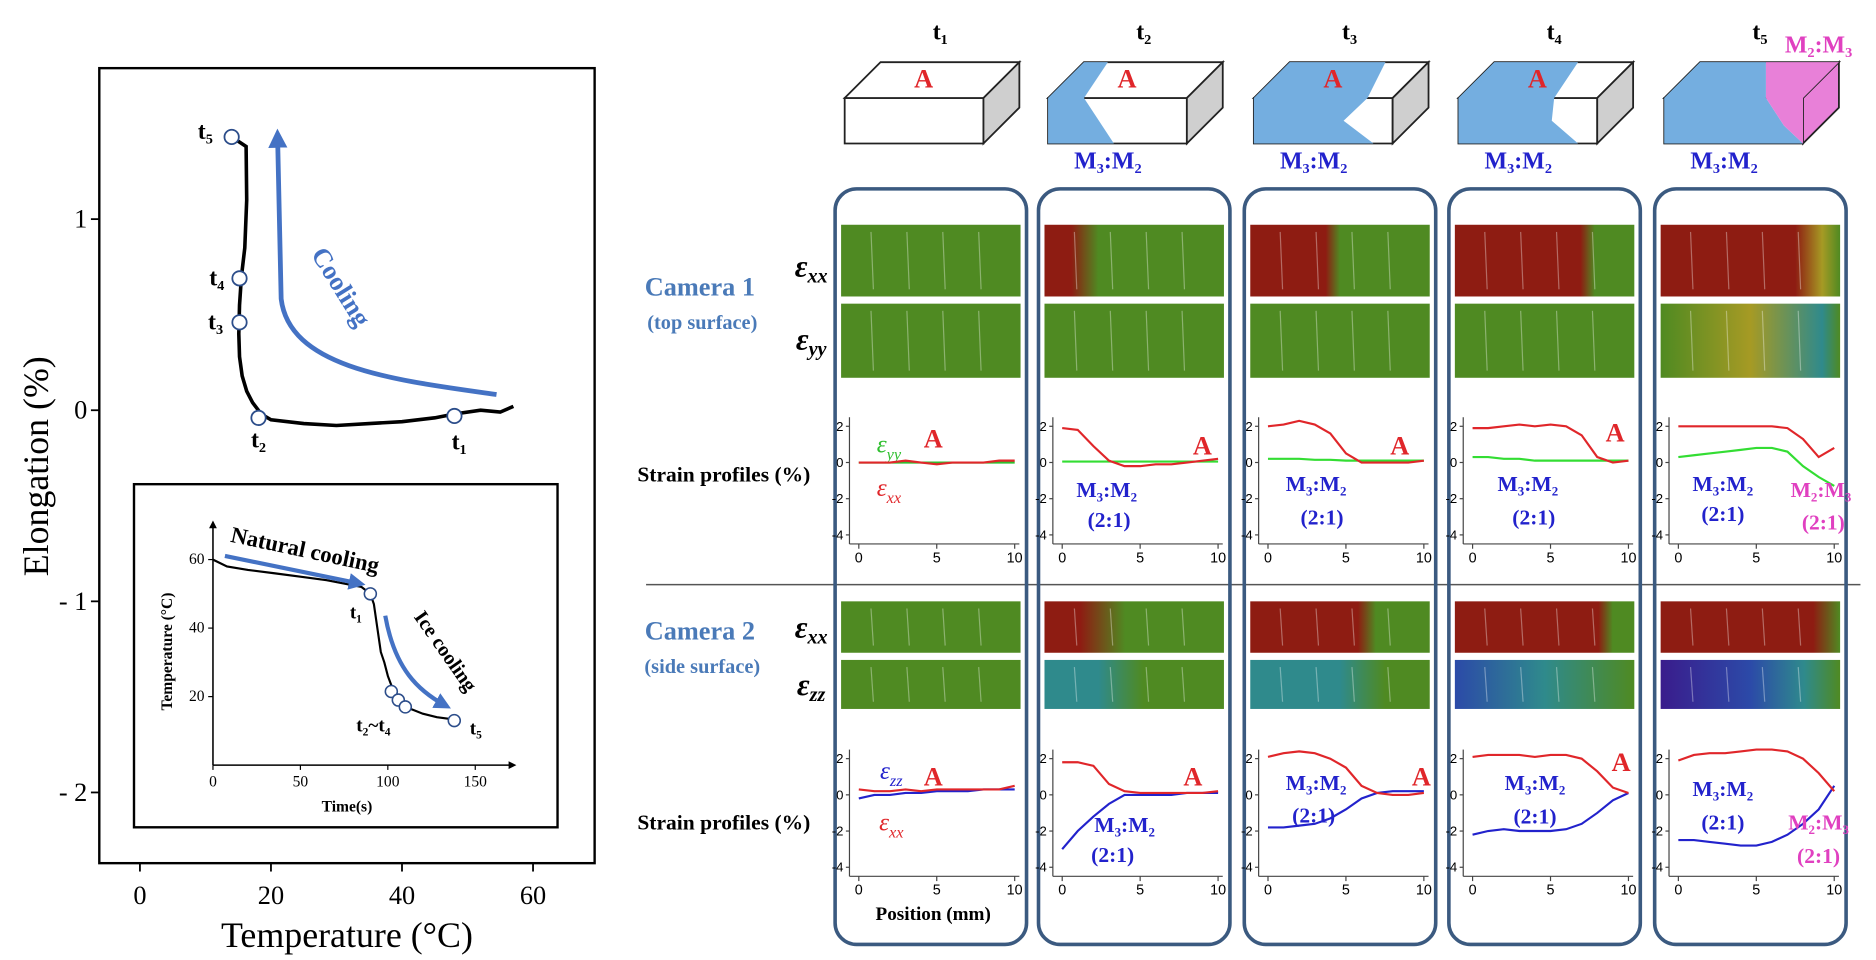  I want to click on x-tick-label: 60, so click(533, 895).